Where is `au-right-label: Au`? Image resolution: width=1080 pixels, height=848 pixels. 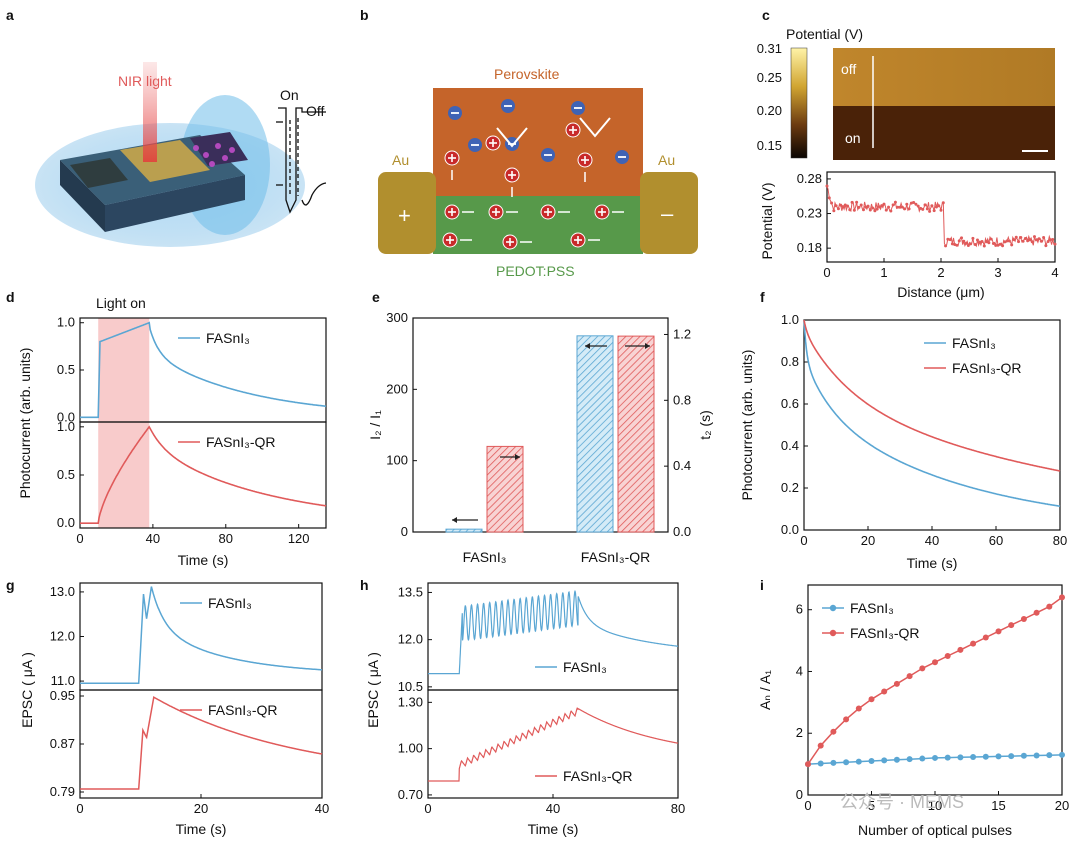
au-right-label: Au is located at coordinates (666, 160).